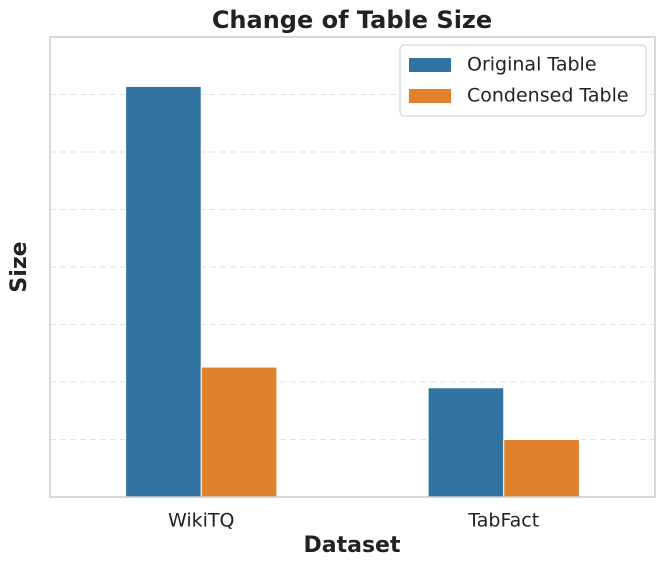  Describe the element at coordinates (532, 65) in the screenshot. I see `legend-label: Original Table` at that location.